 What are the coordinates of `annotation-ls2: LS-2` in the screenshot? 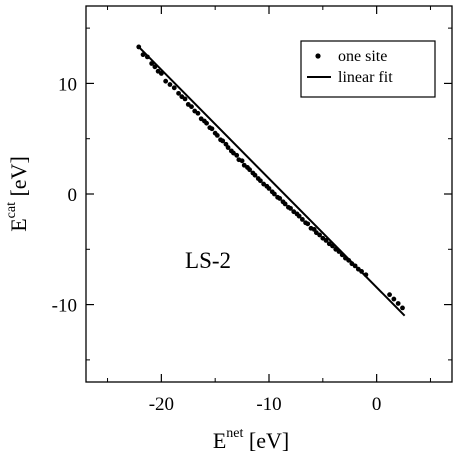 It's located at (208, 260).